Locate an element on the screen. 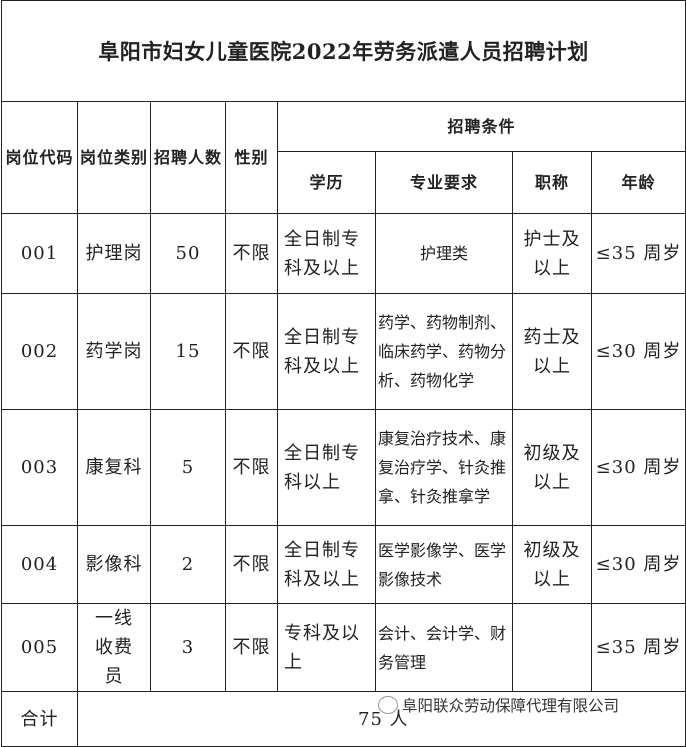 Image resolution: width=686 pixels, height=747 pixels. header-gender: 性别 is located at coordinates (251, 157).